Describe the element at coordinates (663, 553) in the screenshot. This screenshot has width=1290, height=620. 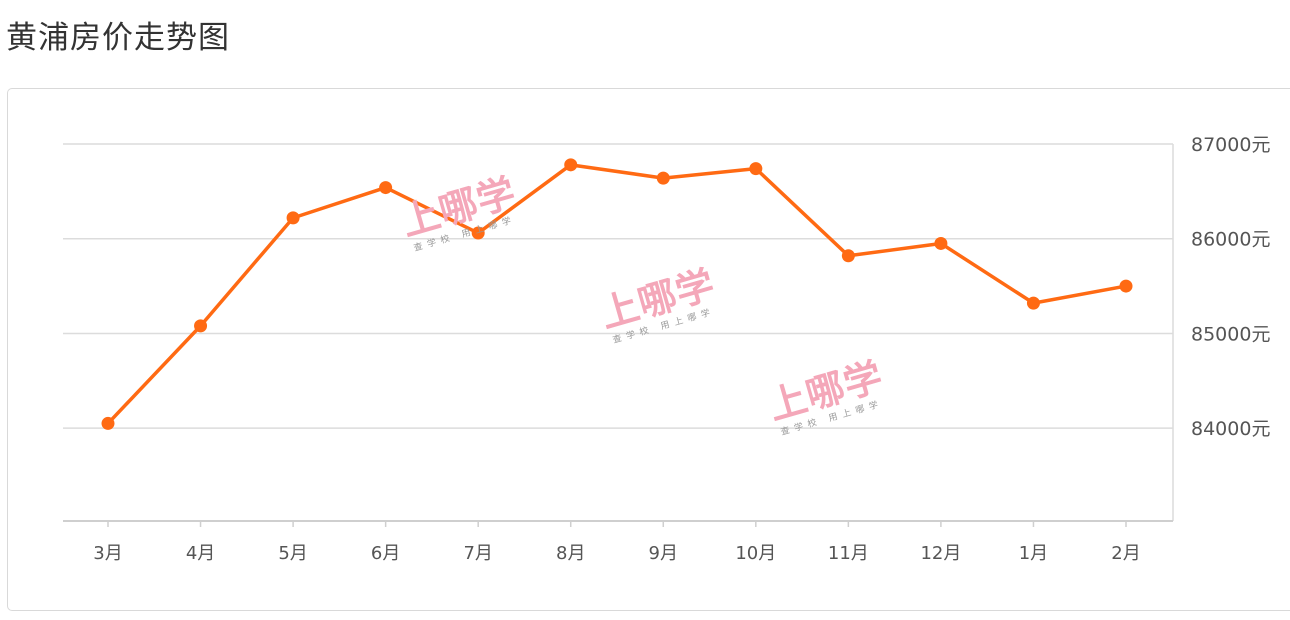
I see `x-tick-label: 9月` at that location.